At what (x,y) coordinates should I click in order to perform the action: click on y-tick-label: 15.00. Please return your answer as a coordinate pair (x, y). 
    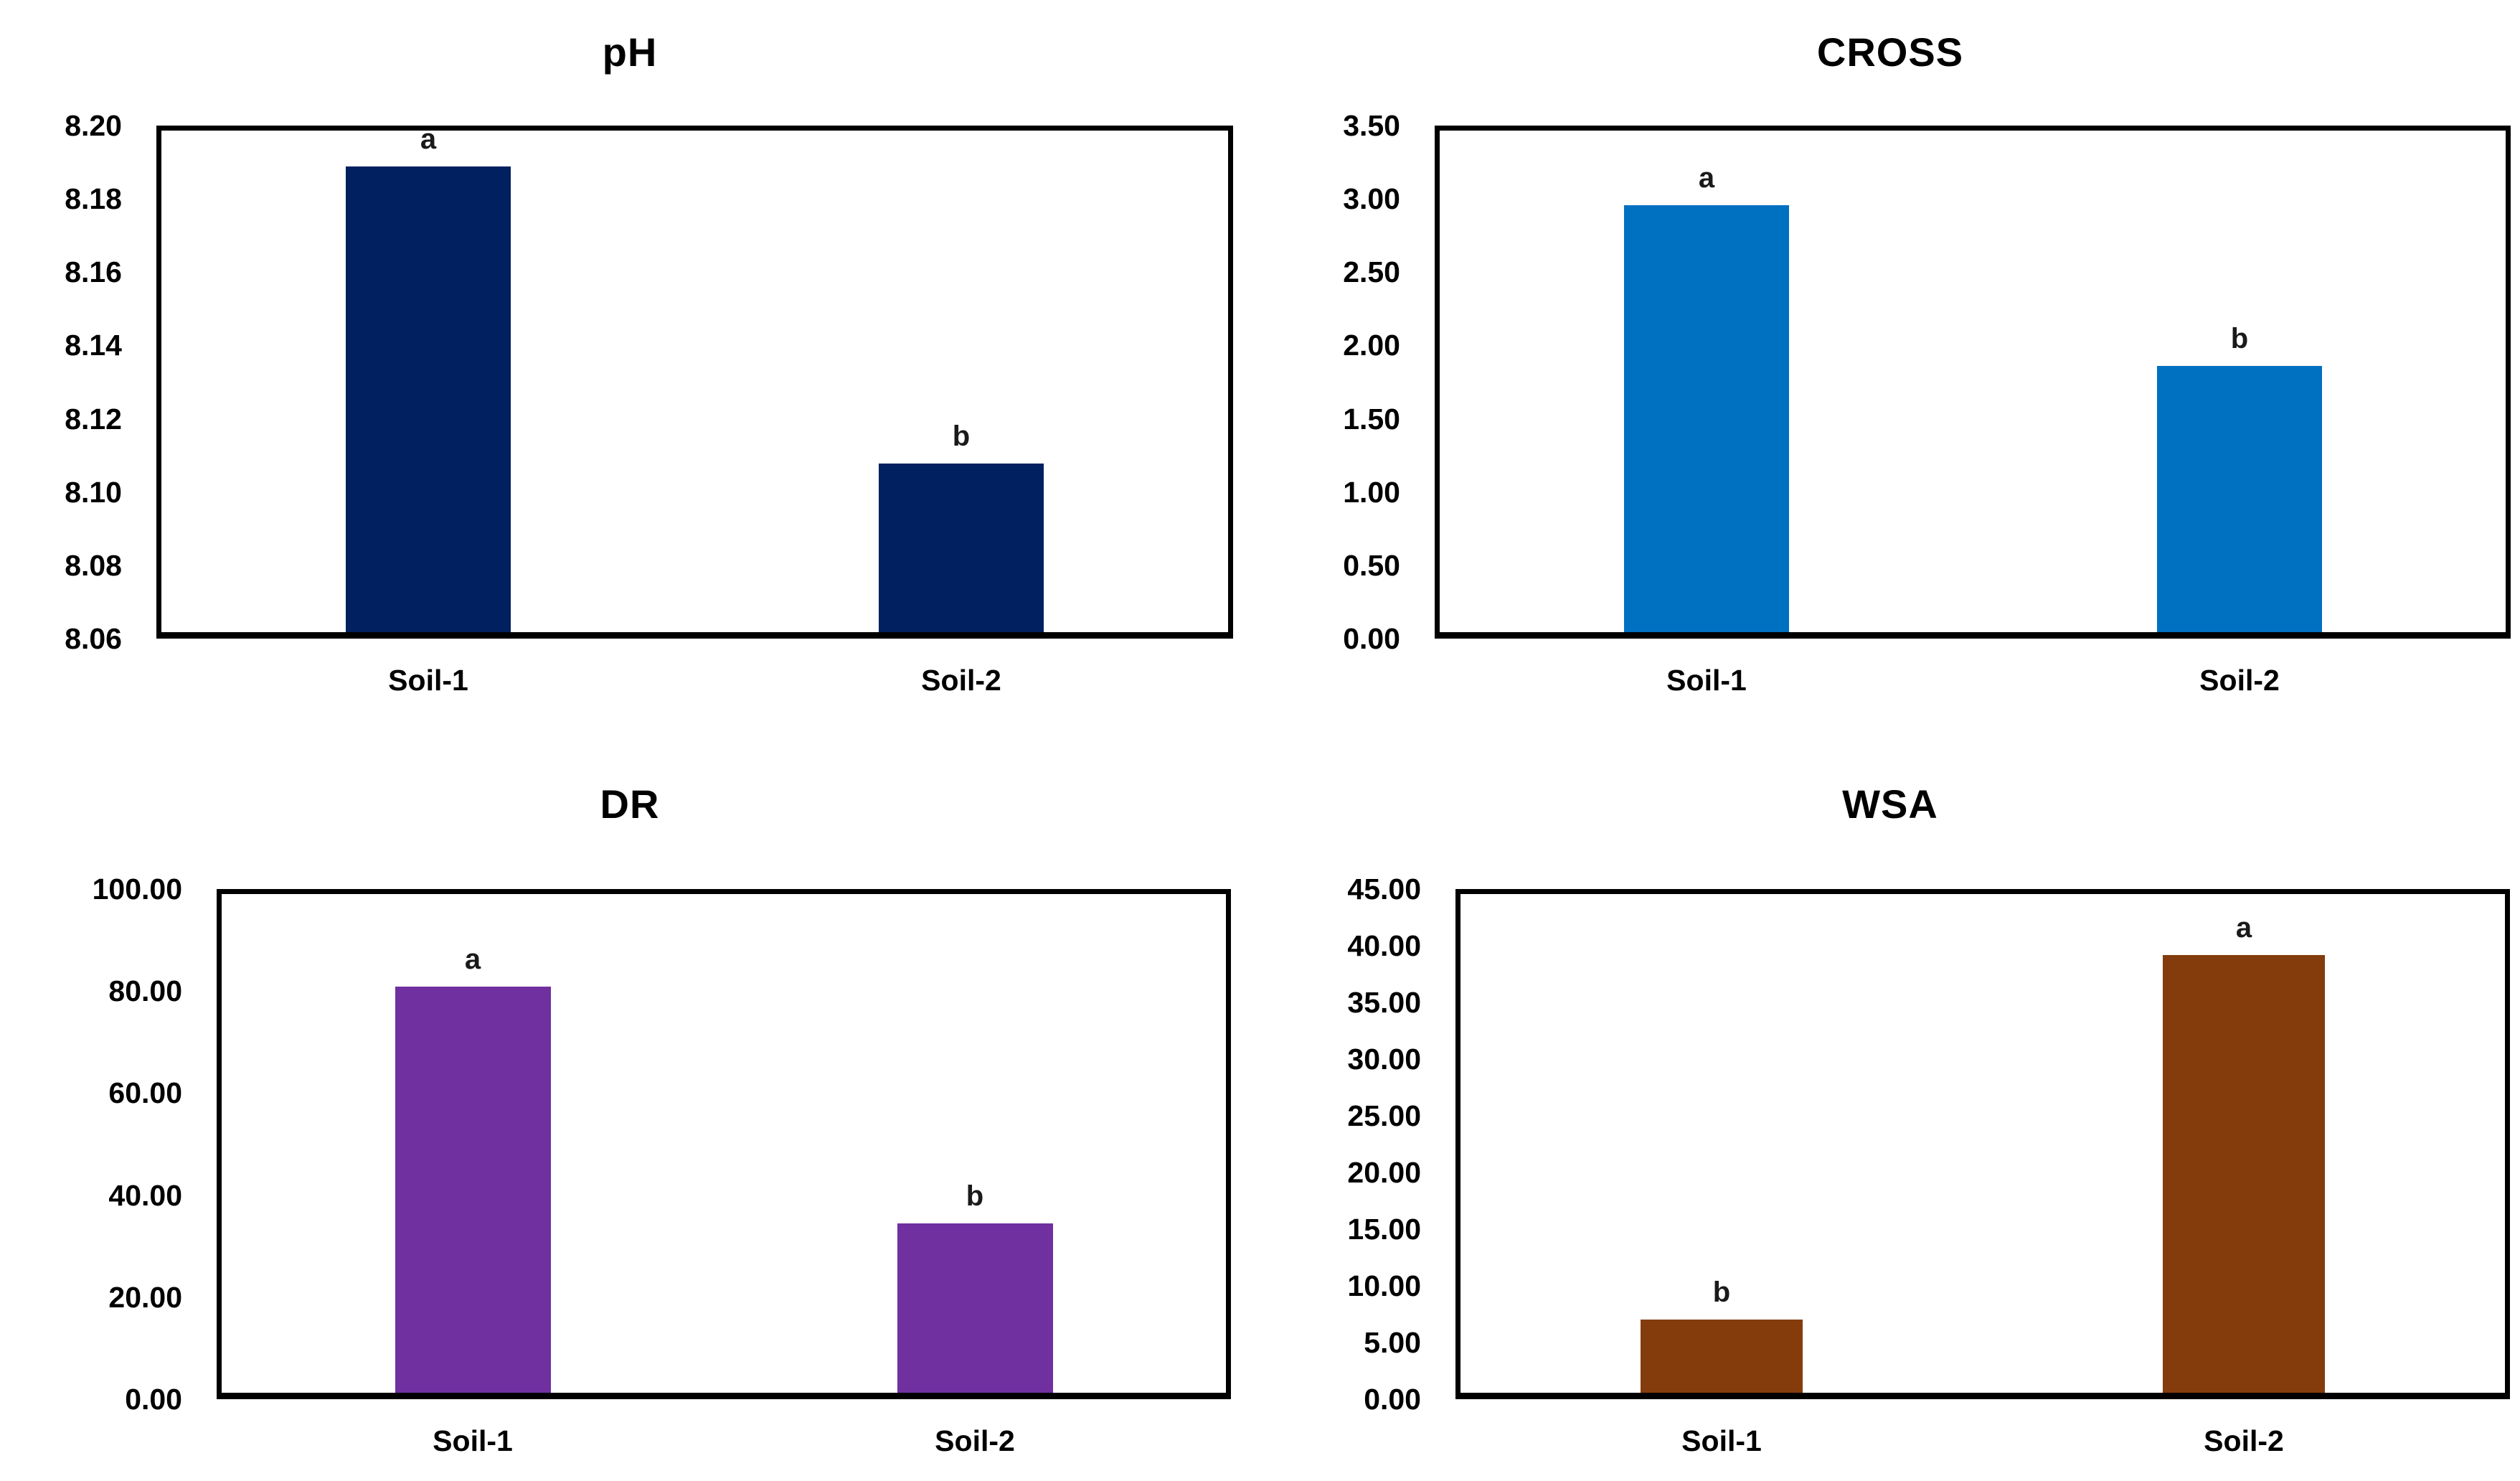
    Looking at the image, I should click on (1384, 1230).